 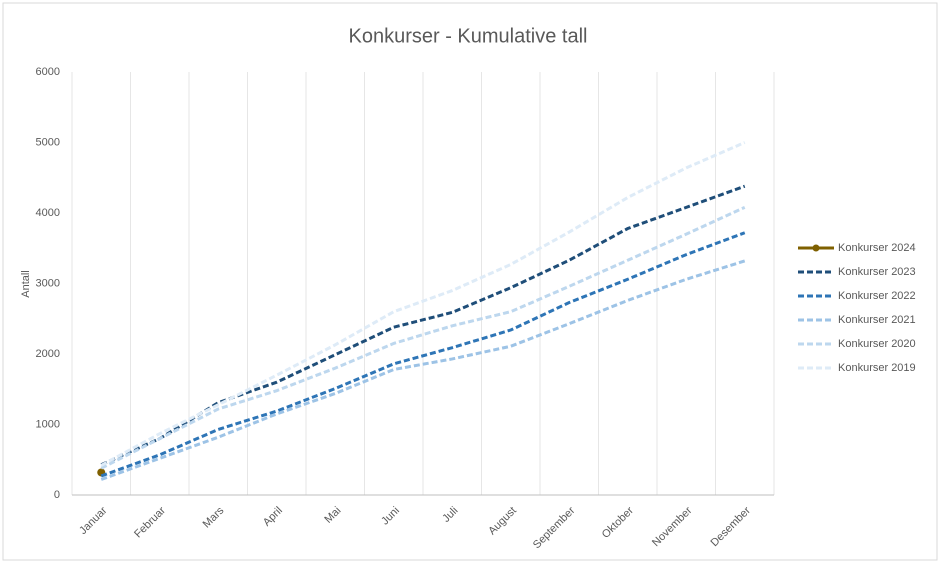 What do you see at coordinates (468, 36) in the screenshot?
I see `chart-title: Konkurser - Kumulative tall` at bounding box center [468, 36].